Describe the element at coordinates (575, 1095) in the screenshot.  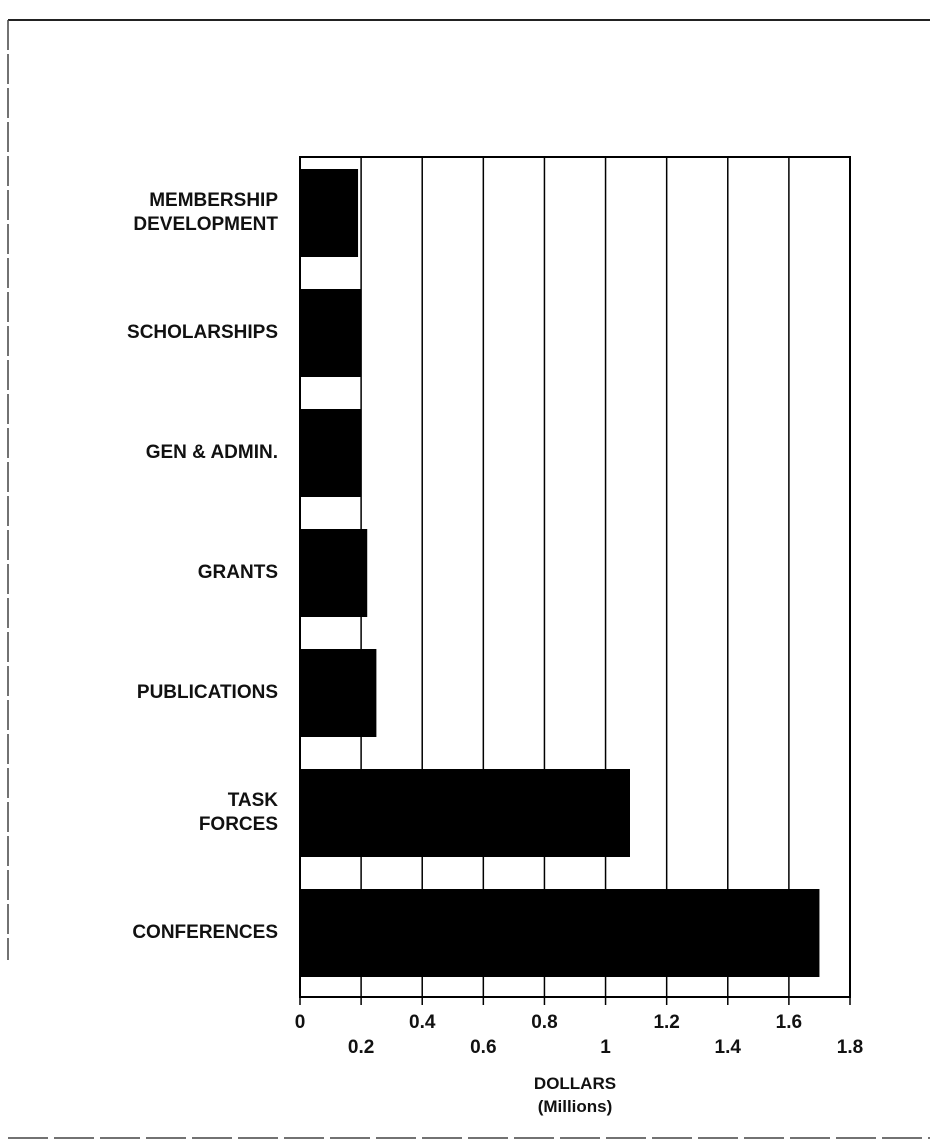
I see `x-axis-title: DOLLARS (Millions)` at that location.